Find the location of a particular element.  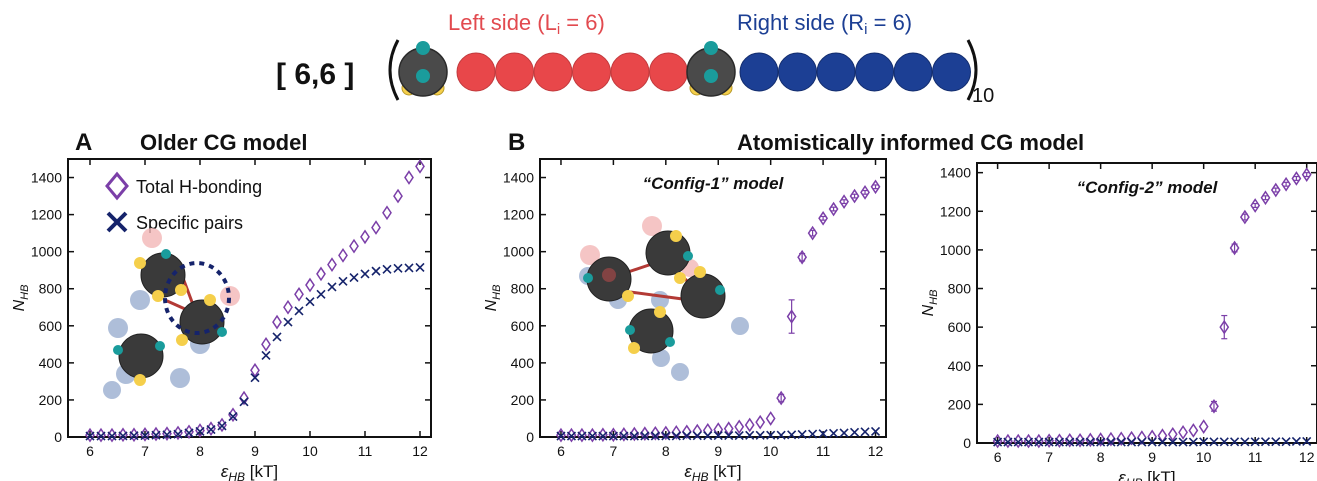

legend-specific-label: Specific pairs is located at coordinates (189, 223).